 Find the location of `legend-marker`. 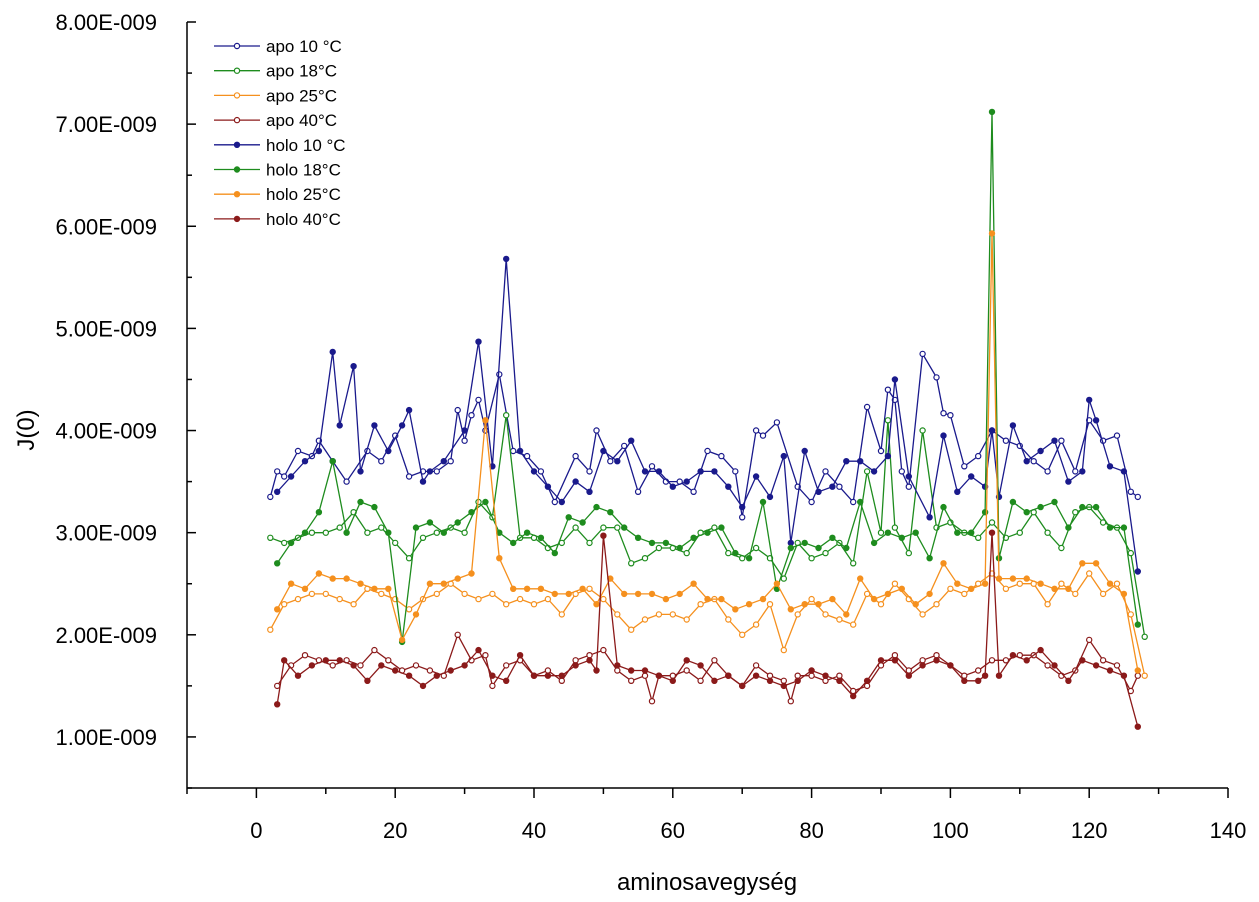

legend-marker is located at coordinates (237, 219).